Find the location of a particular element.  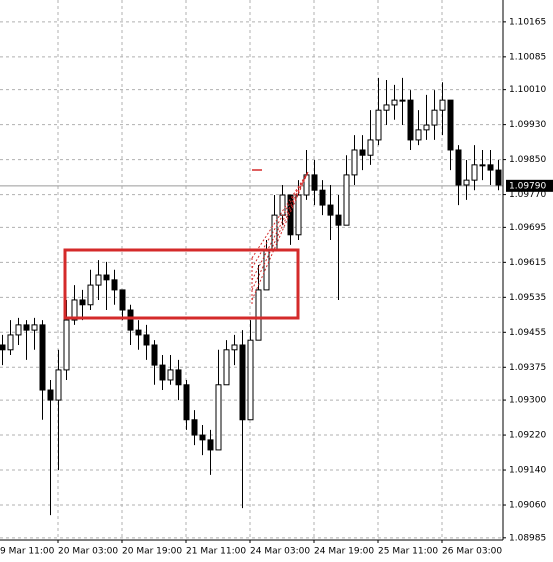

y-tick-label: 1.09375 is located at coordinates (527, 368).